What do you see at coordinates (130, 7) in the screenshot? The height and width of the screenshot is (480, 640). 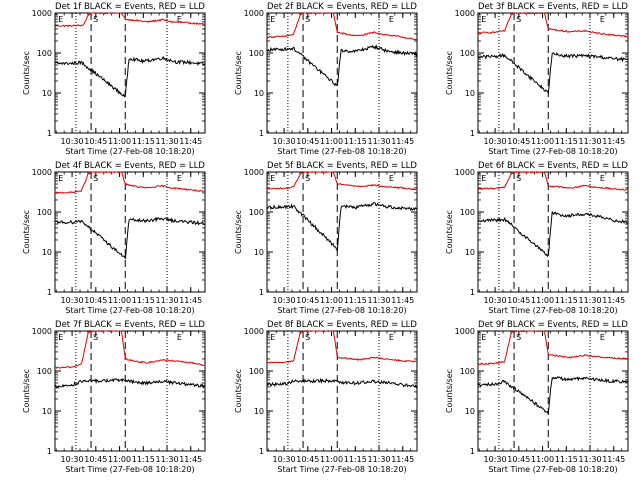 I see `chart-title: Det 1f BLACK = Events, RED = LLD` at bounding box center [130, 7].